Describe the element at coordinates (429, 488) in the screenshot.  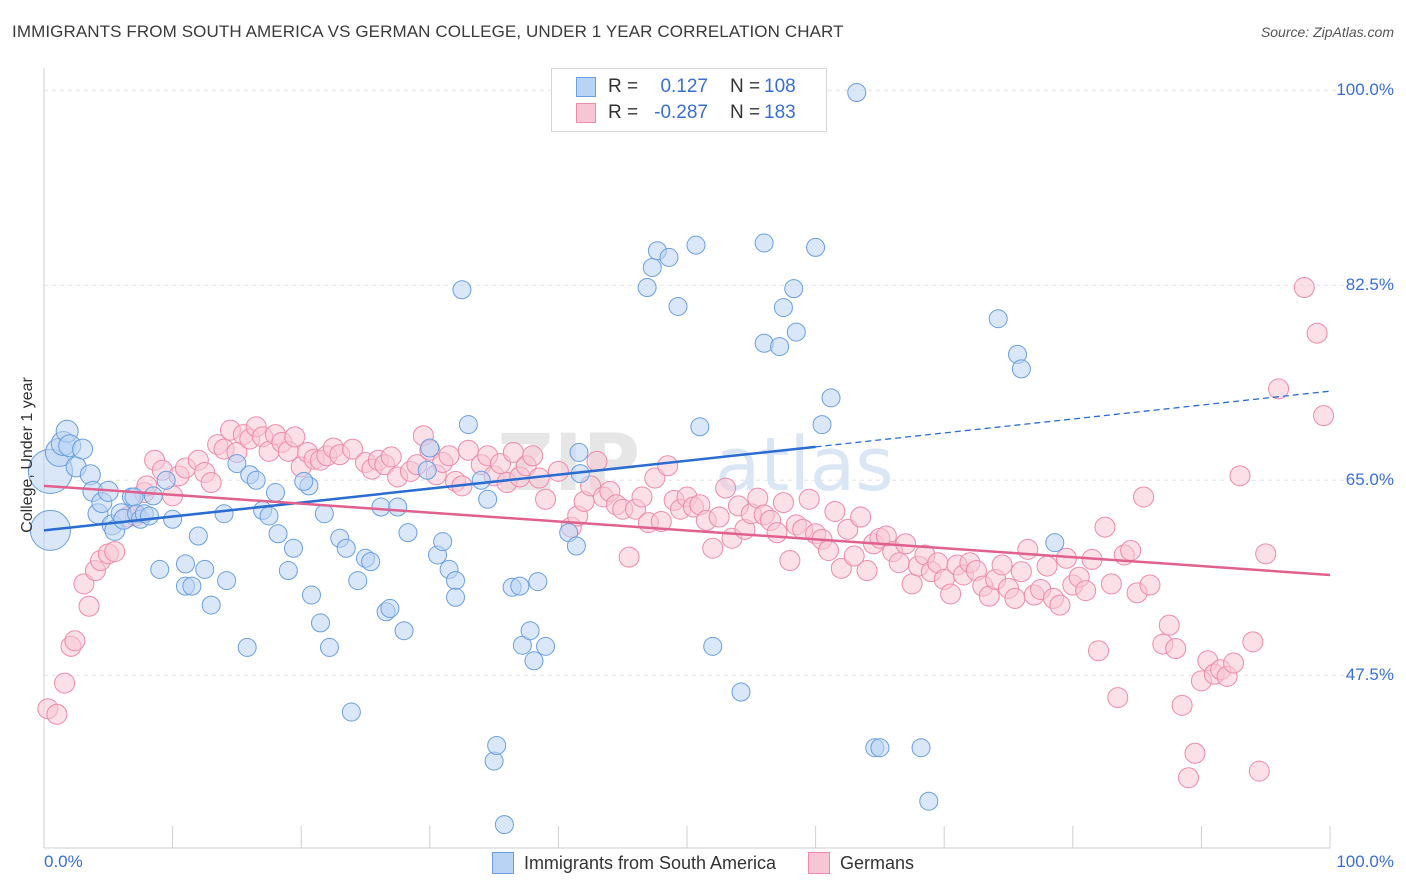
I see `trend-line-south-america` at that location.